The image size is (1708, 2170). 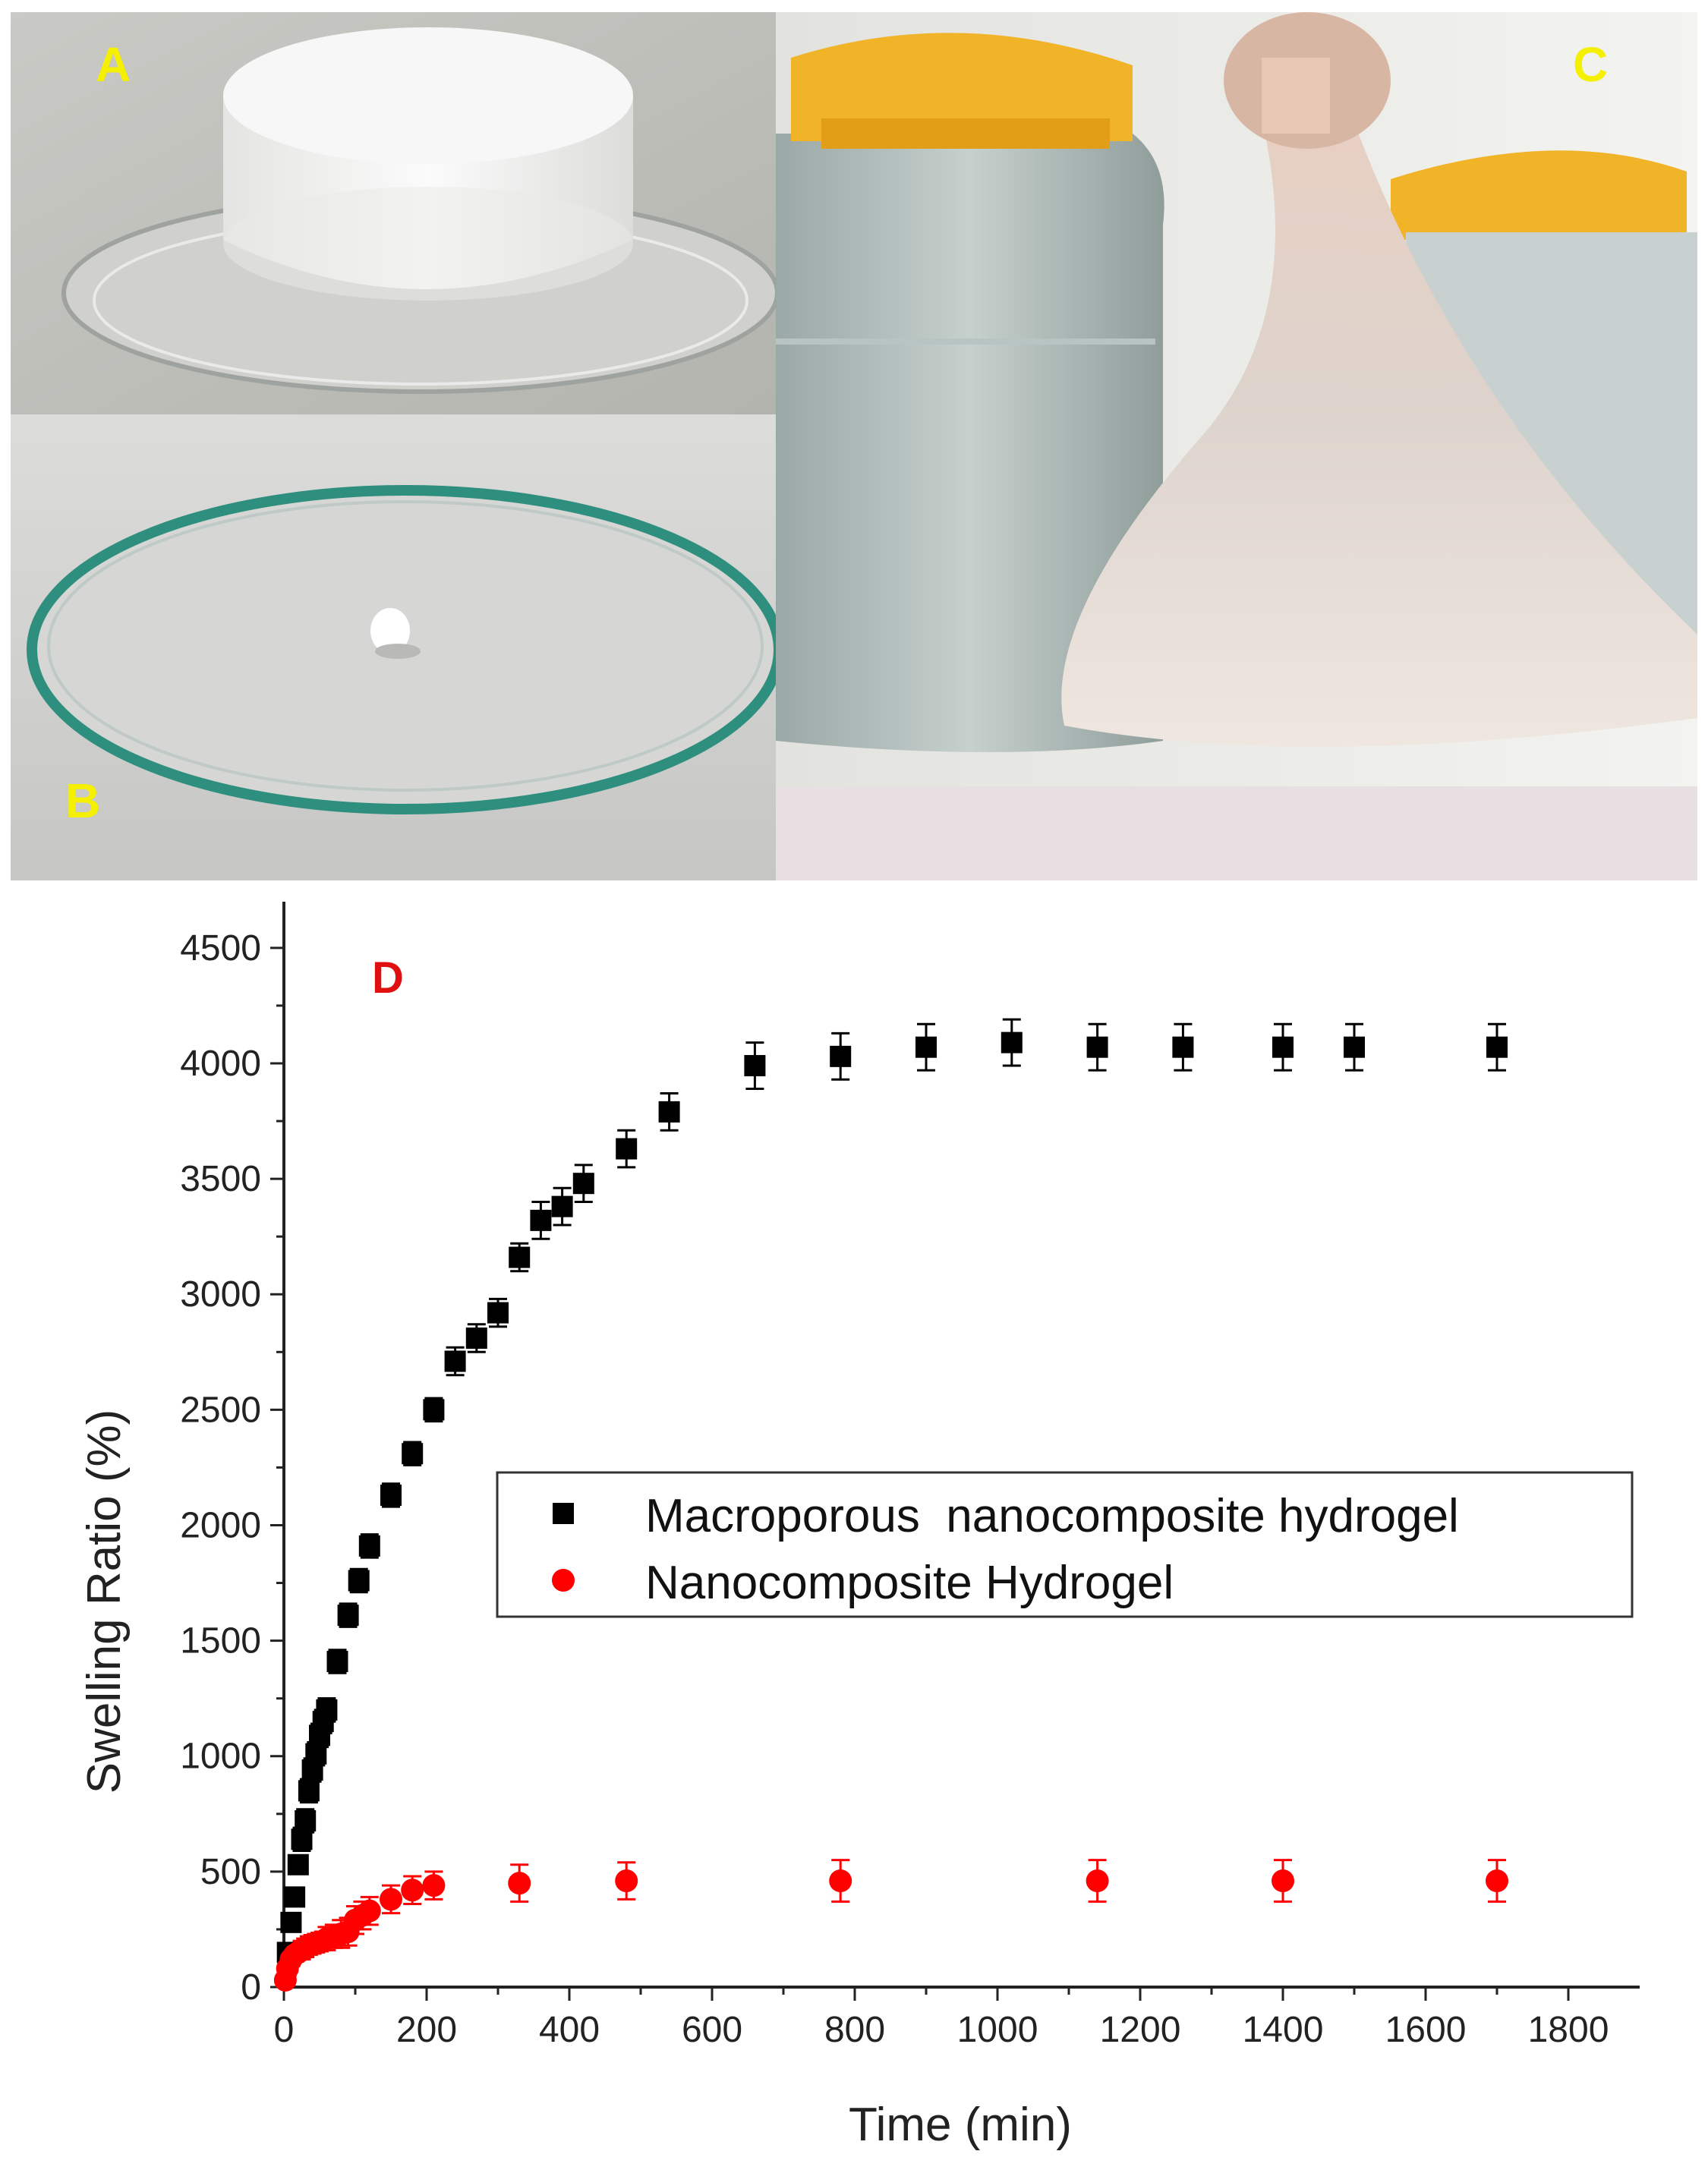 What do you see at coordinates (563, 1513) in the screenshot?
I see `legend-marker-macroporous` at bounding box center [563, 1513].